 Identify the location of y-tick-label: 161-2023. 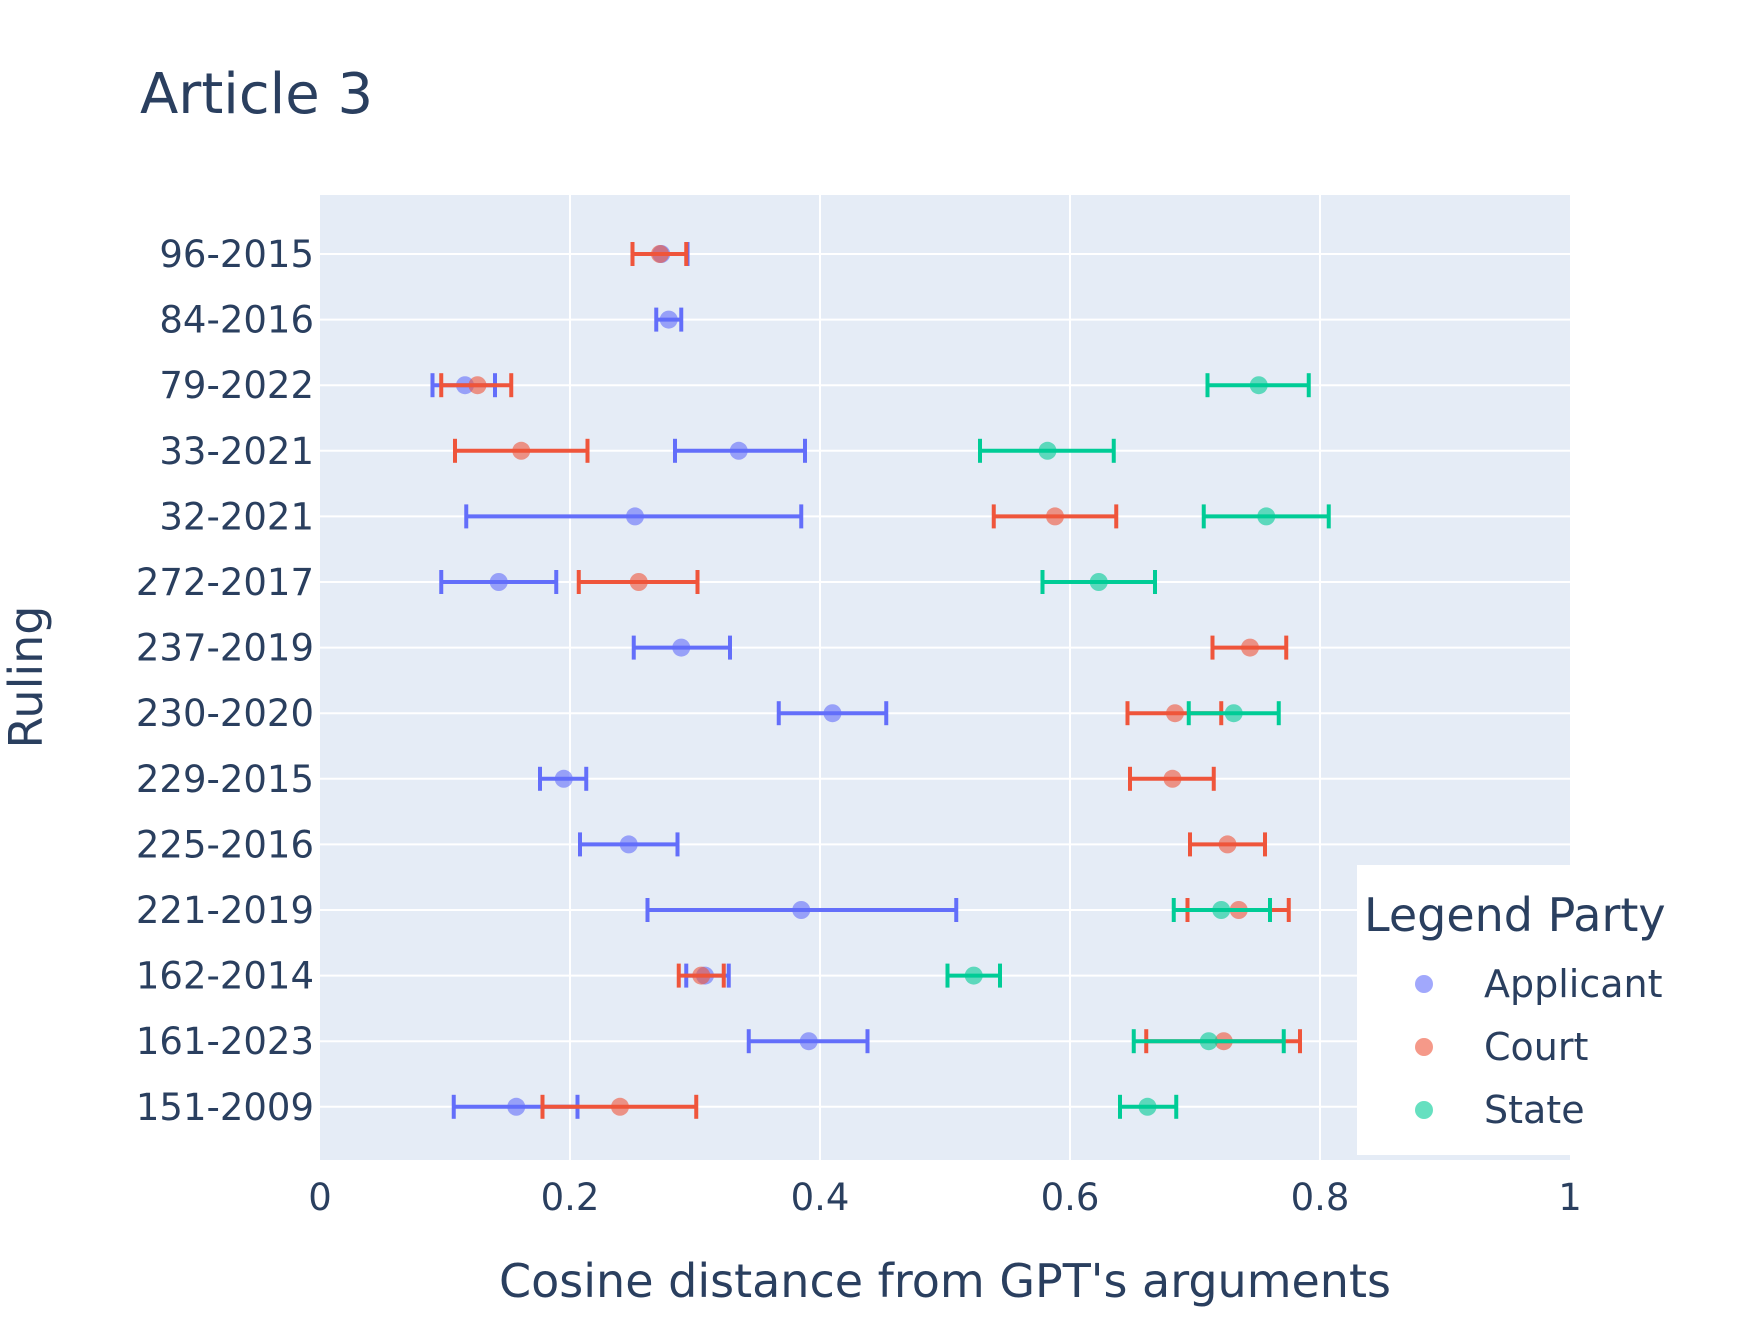
(225, 1041).